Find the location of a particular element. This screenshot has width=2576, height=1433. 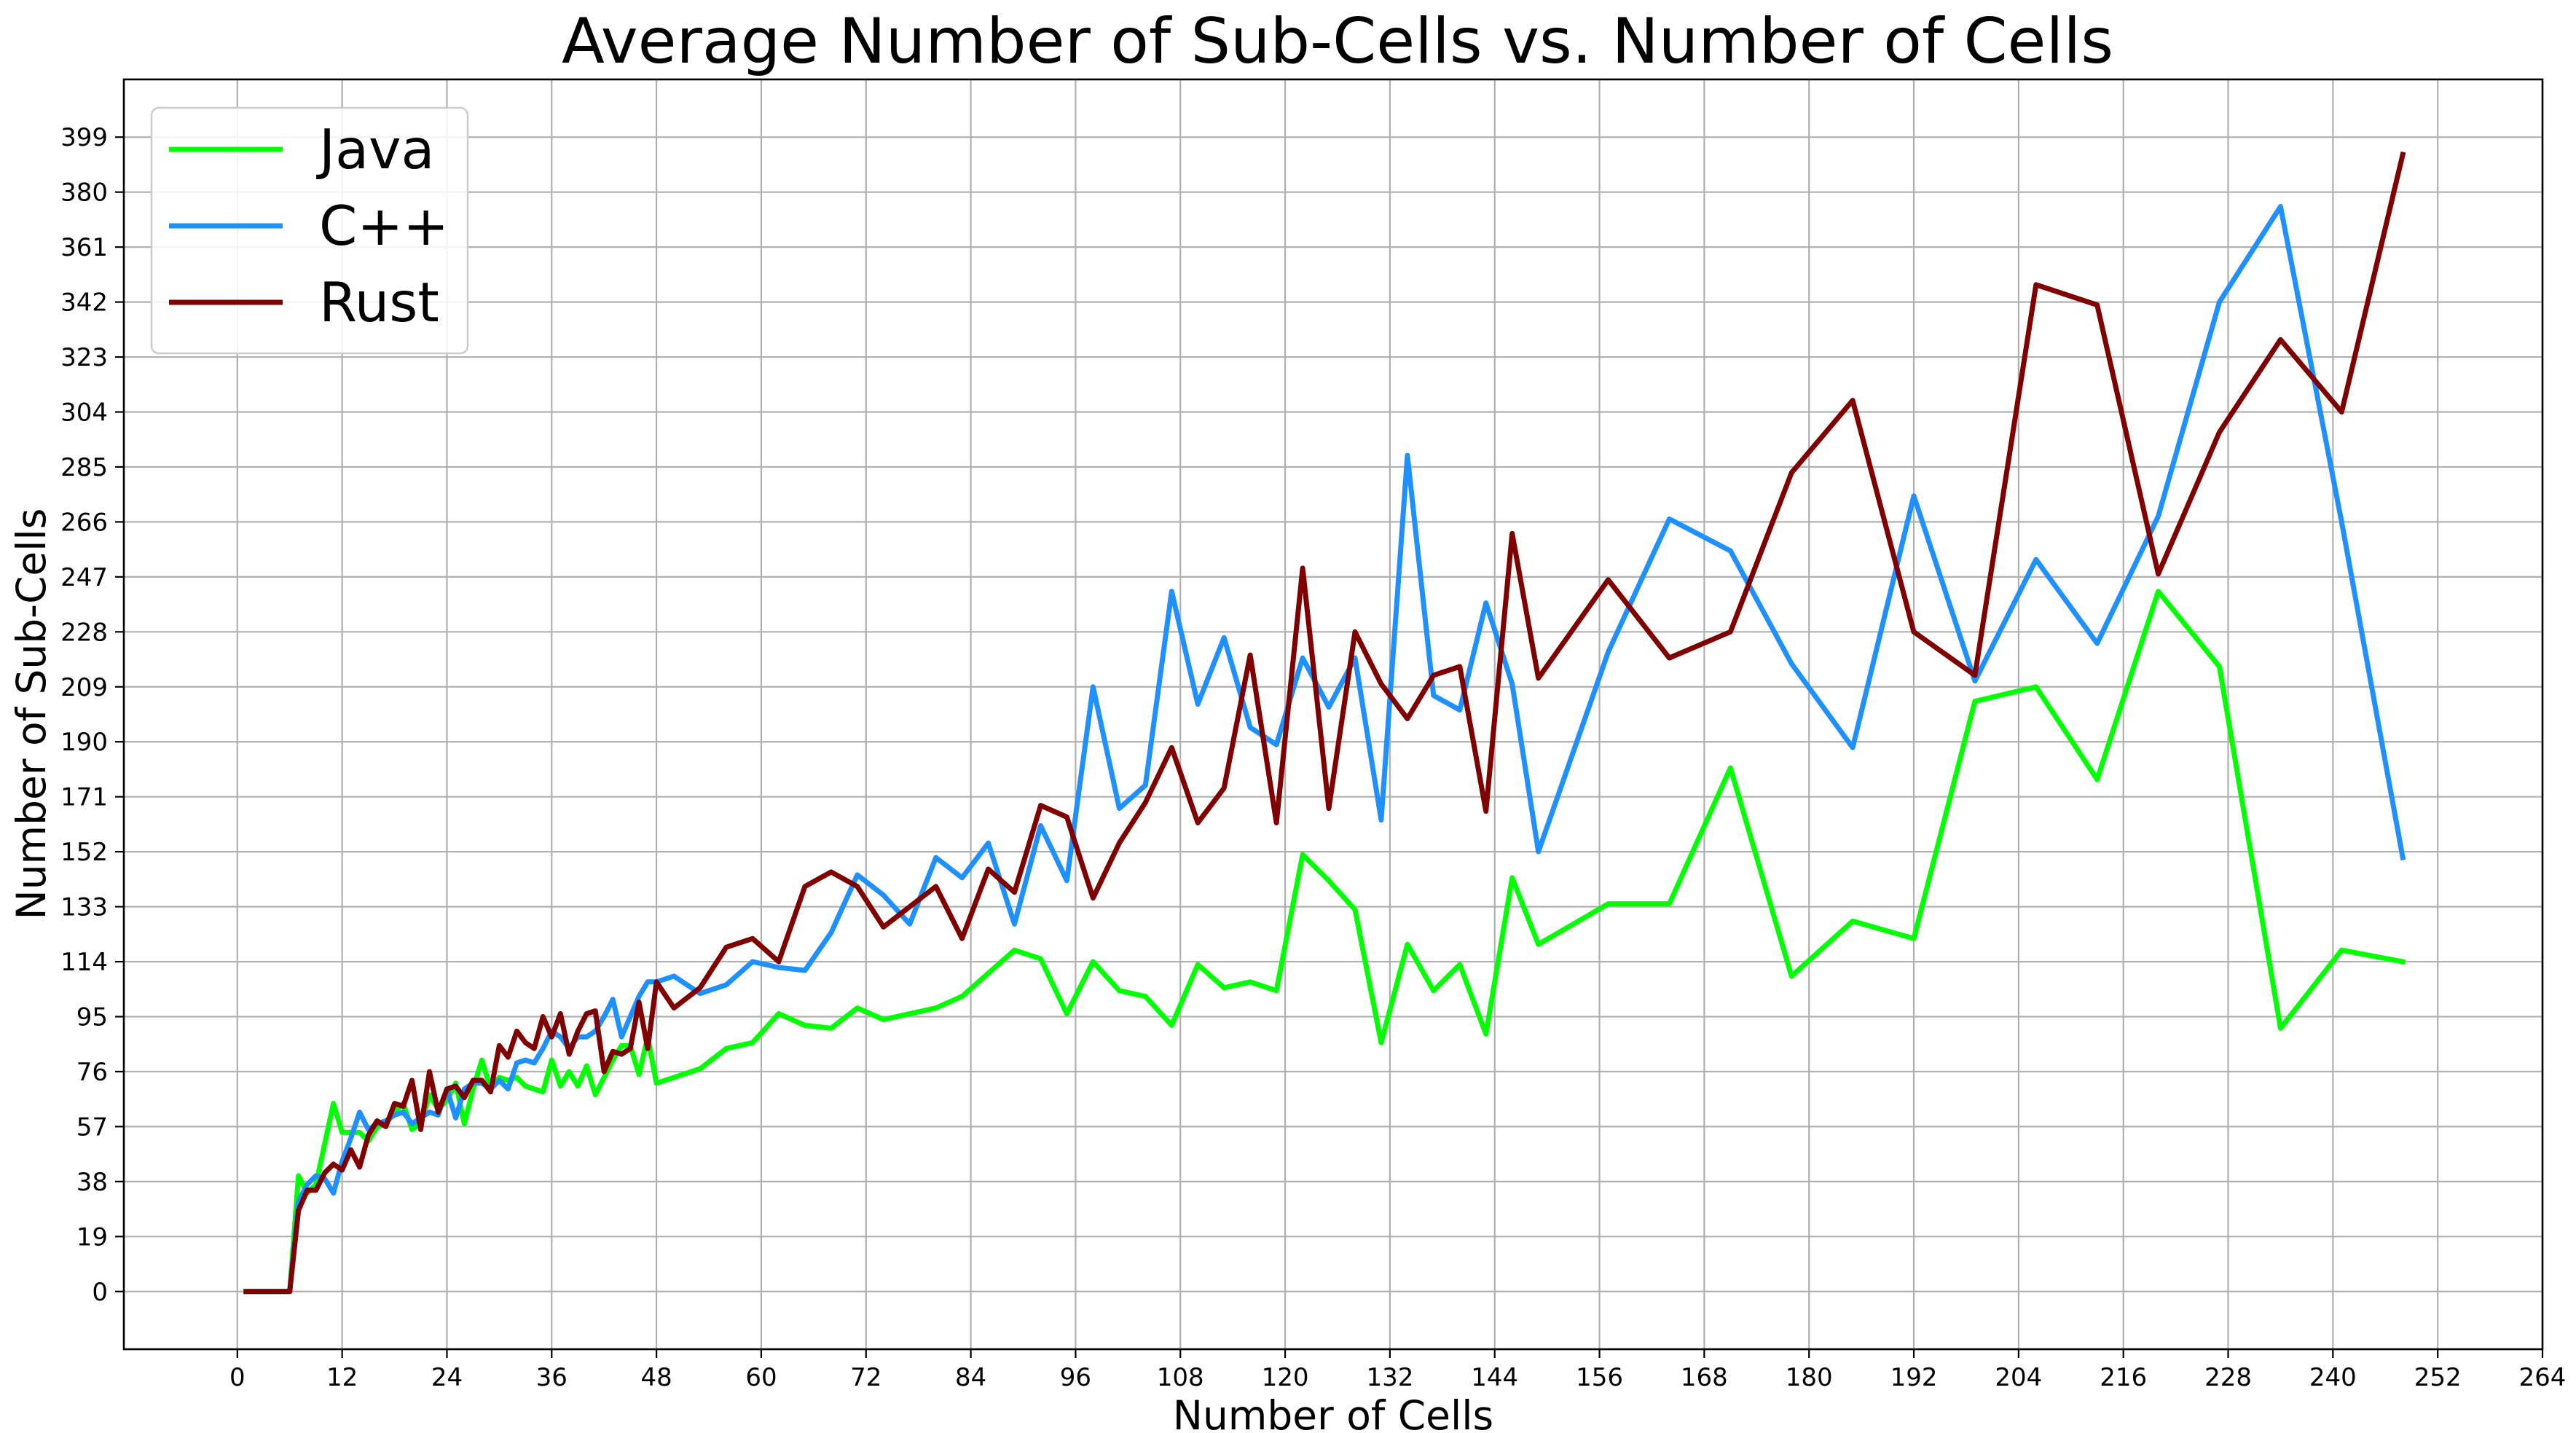

x-tick-label: 144 is located at coordinates (1494, 1377).